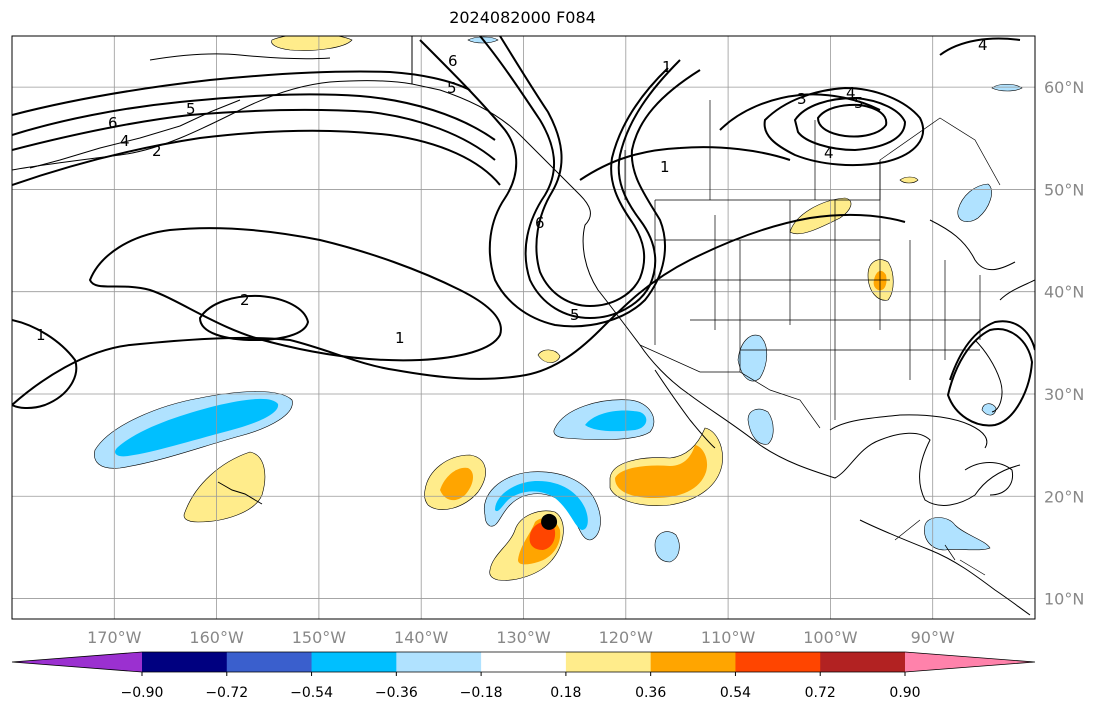  What do you see at coordinates (481, 693) in the screenshot?
I see `colorbar-tick-label: −0.18` at bounding box center [481, 693].